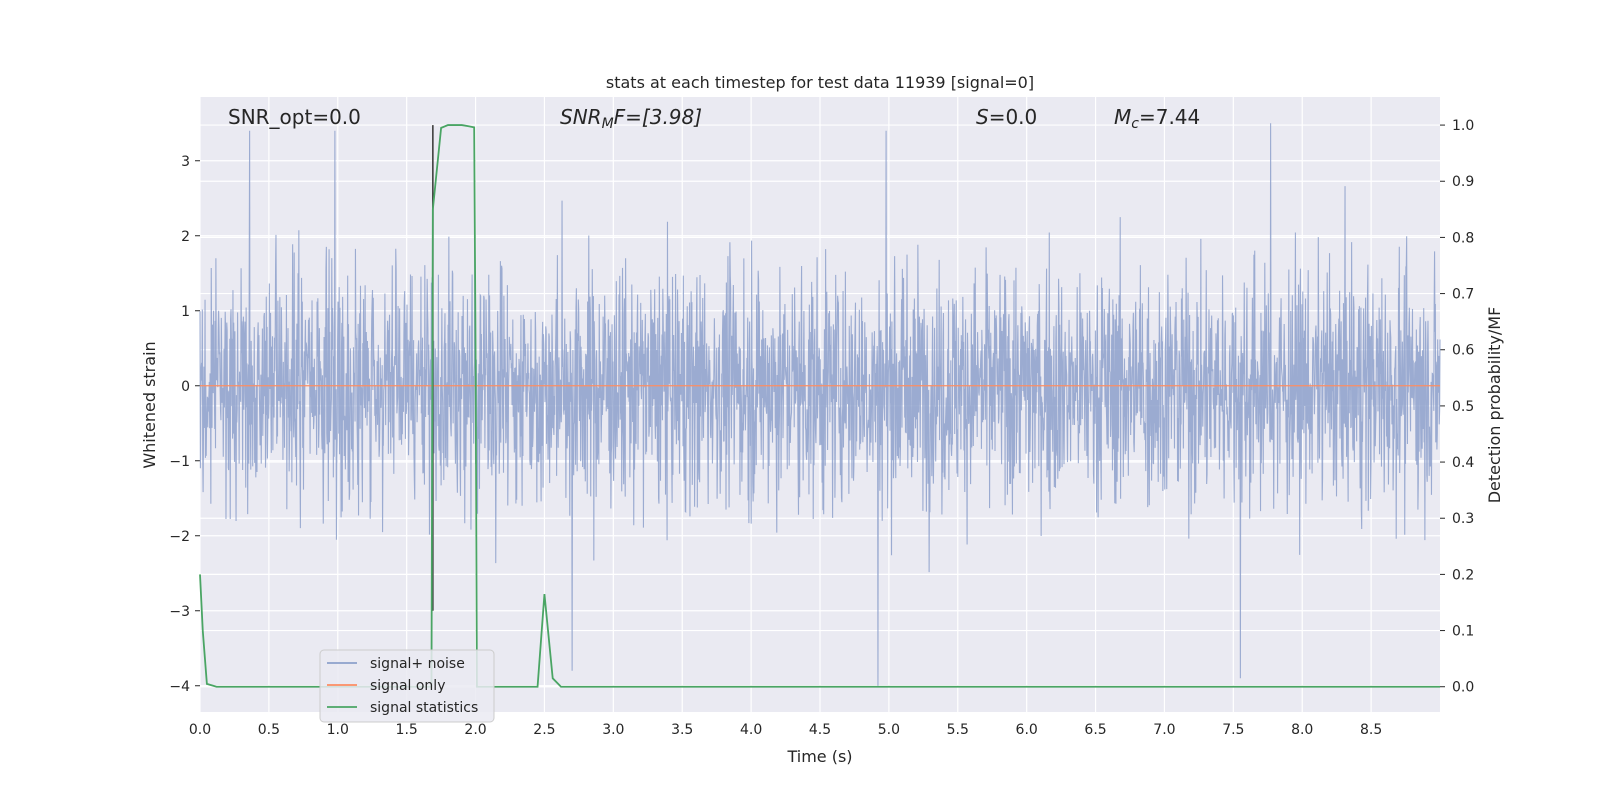 The width and height of the screenshot is (1600, 800). Describe the element at coordinates (179, 612) in the screenshot. I see `y-tick-label: −3` at that location.